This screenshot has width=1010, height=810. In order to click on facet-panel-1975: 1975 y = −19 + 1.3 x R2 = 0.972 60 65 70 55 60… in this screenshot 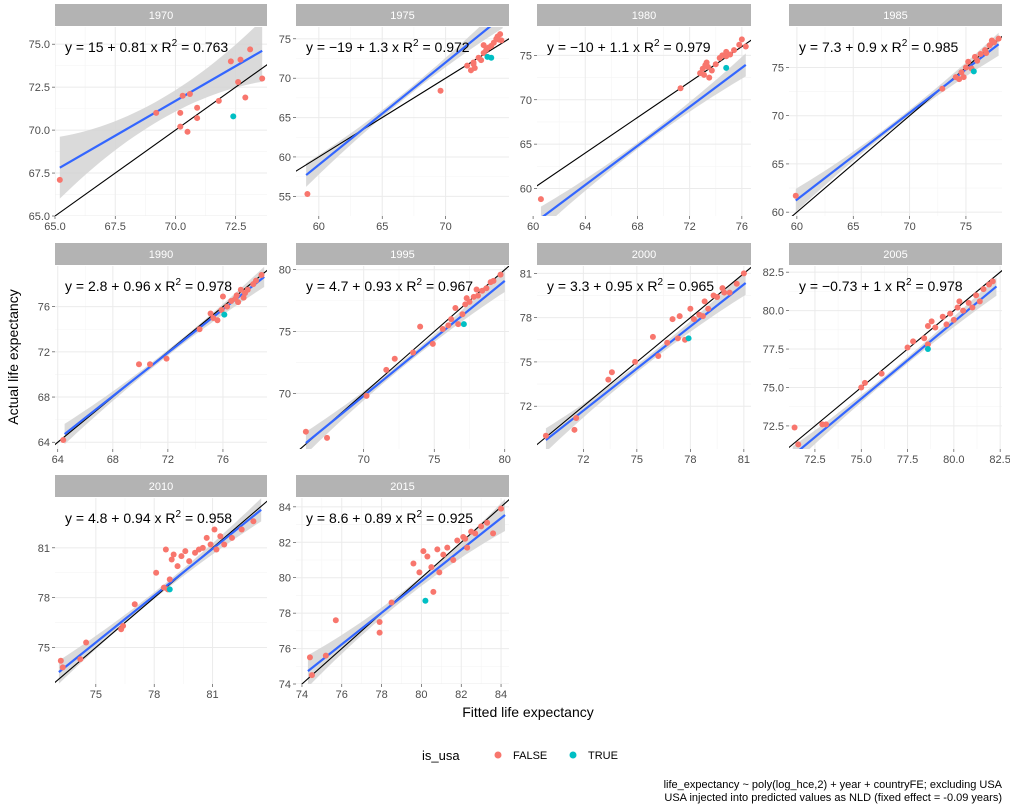, I will do `click(394, 118)`.